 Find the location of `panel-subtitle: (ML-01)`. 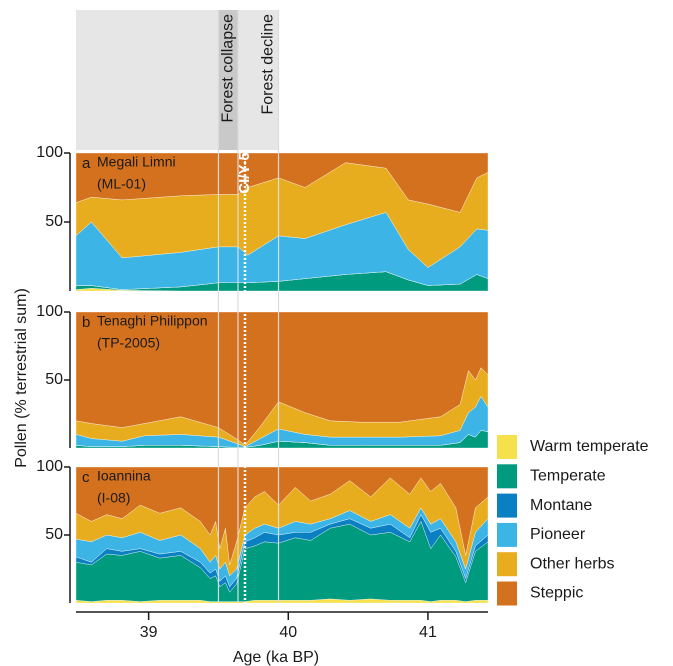

panel-subtitle: (ML-01) is located at coordinates (121, 184).